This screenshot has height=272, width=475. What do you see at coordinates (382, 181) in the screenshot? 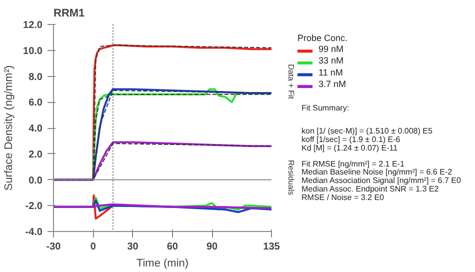
I see `text: Median Association Signal [ng/mm²] = 6.7 E0` at bounding box center [382, 181].